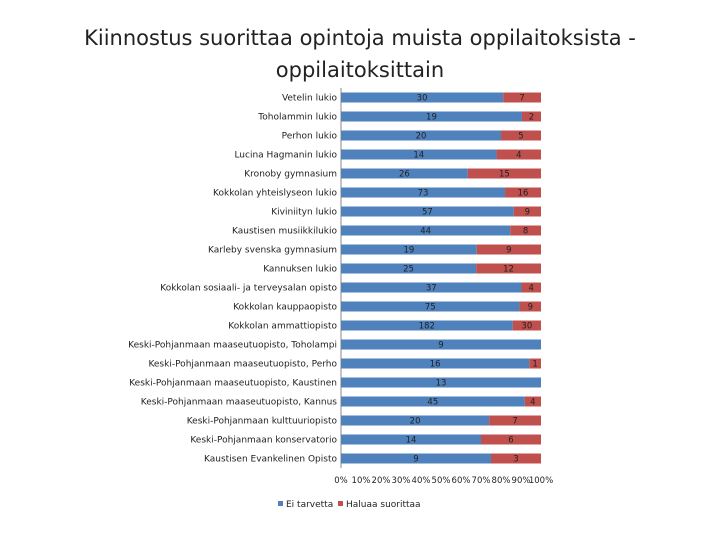 This screenshot has width=720, height=540. What do you see at coordinates (270, 460) in the screenshot?
I see `category-label: Kaustisen Evankelinen Opisto` at bounding box center [270, 460].